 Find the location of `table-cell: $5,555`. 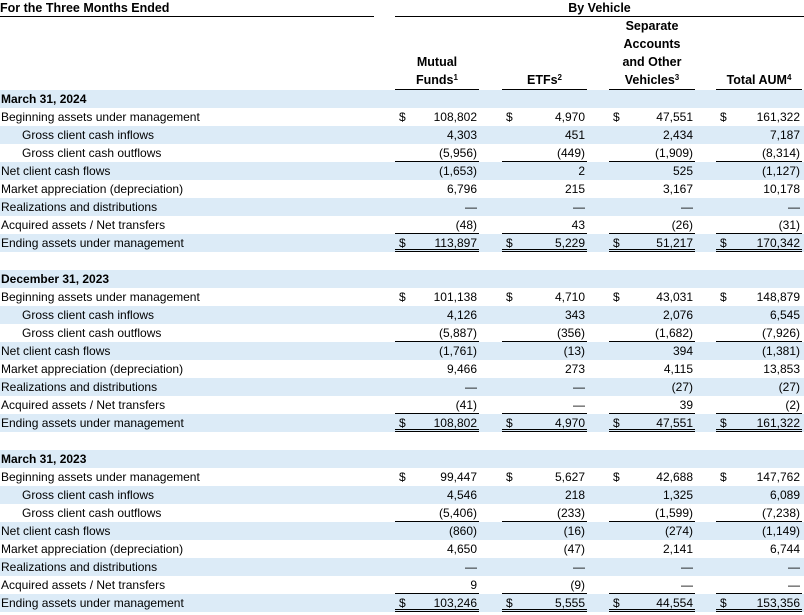

table-cell: $5,555 is located at coordinates (544, 603).